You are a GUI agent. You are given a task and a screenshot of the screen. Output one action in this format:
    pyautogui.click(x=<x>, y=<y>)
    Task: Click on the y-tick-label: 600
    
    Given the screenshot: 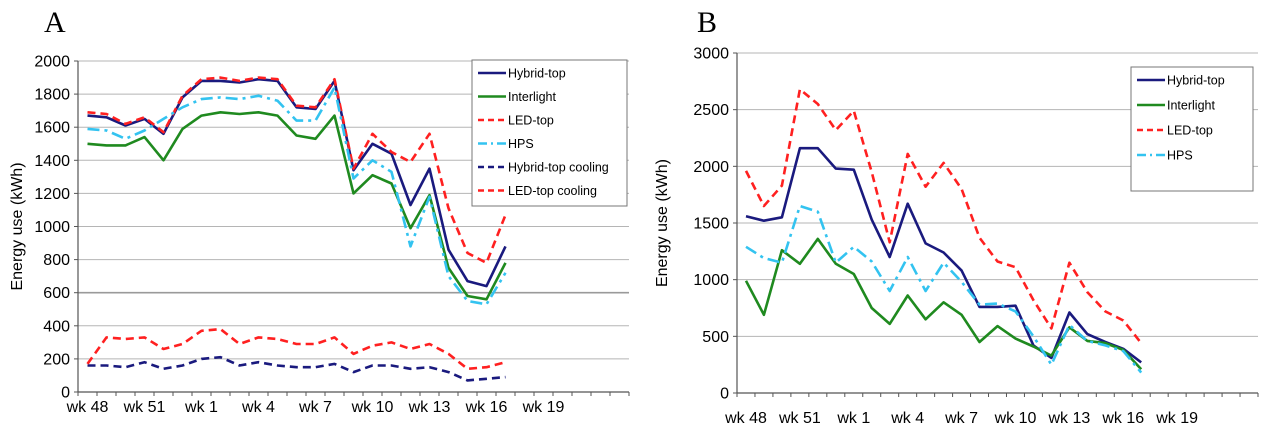 What is the action you would take?
    pyautogui.click(x=56, y=293)
    